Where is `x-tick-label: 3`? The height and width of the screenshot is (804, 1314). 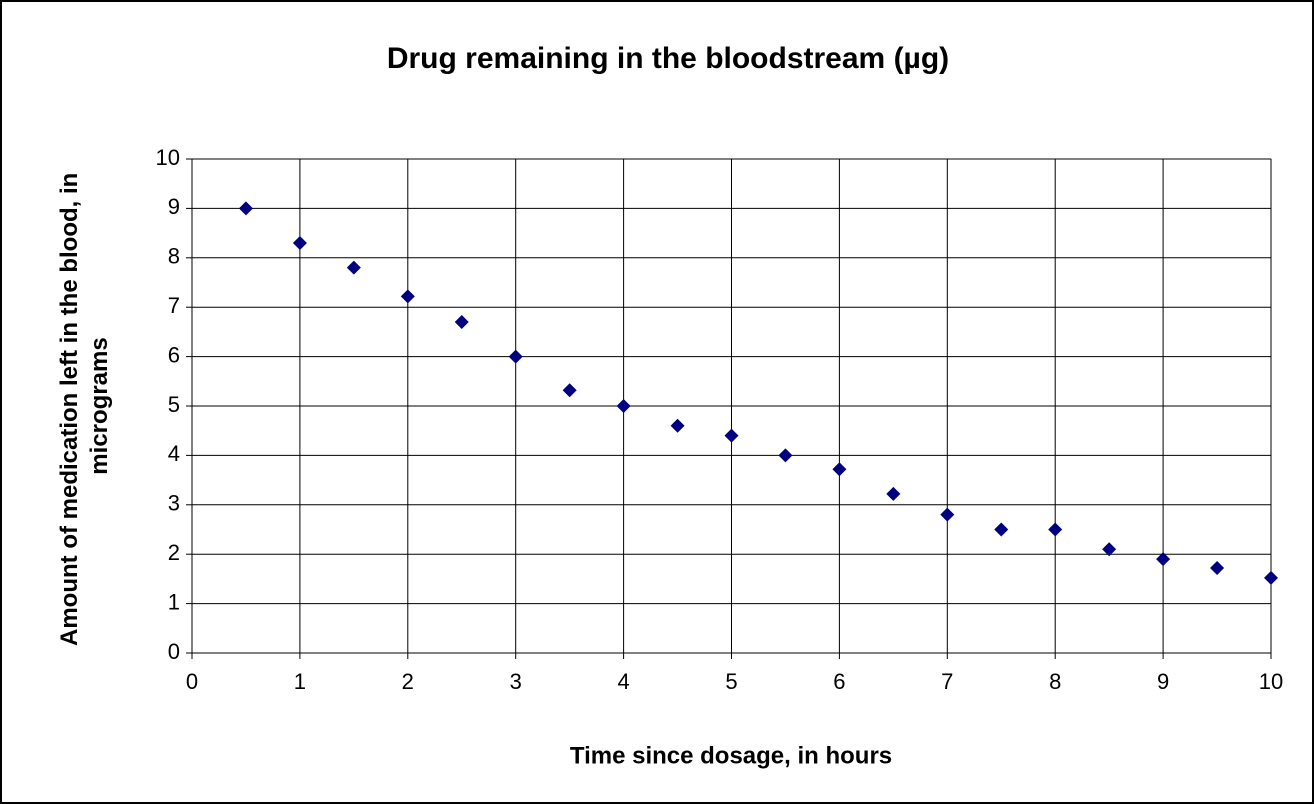 x-tick-label: 3 is located at coordinates (516, 681).